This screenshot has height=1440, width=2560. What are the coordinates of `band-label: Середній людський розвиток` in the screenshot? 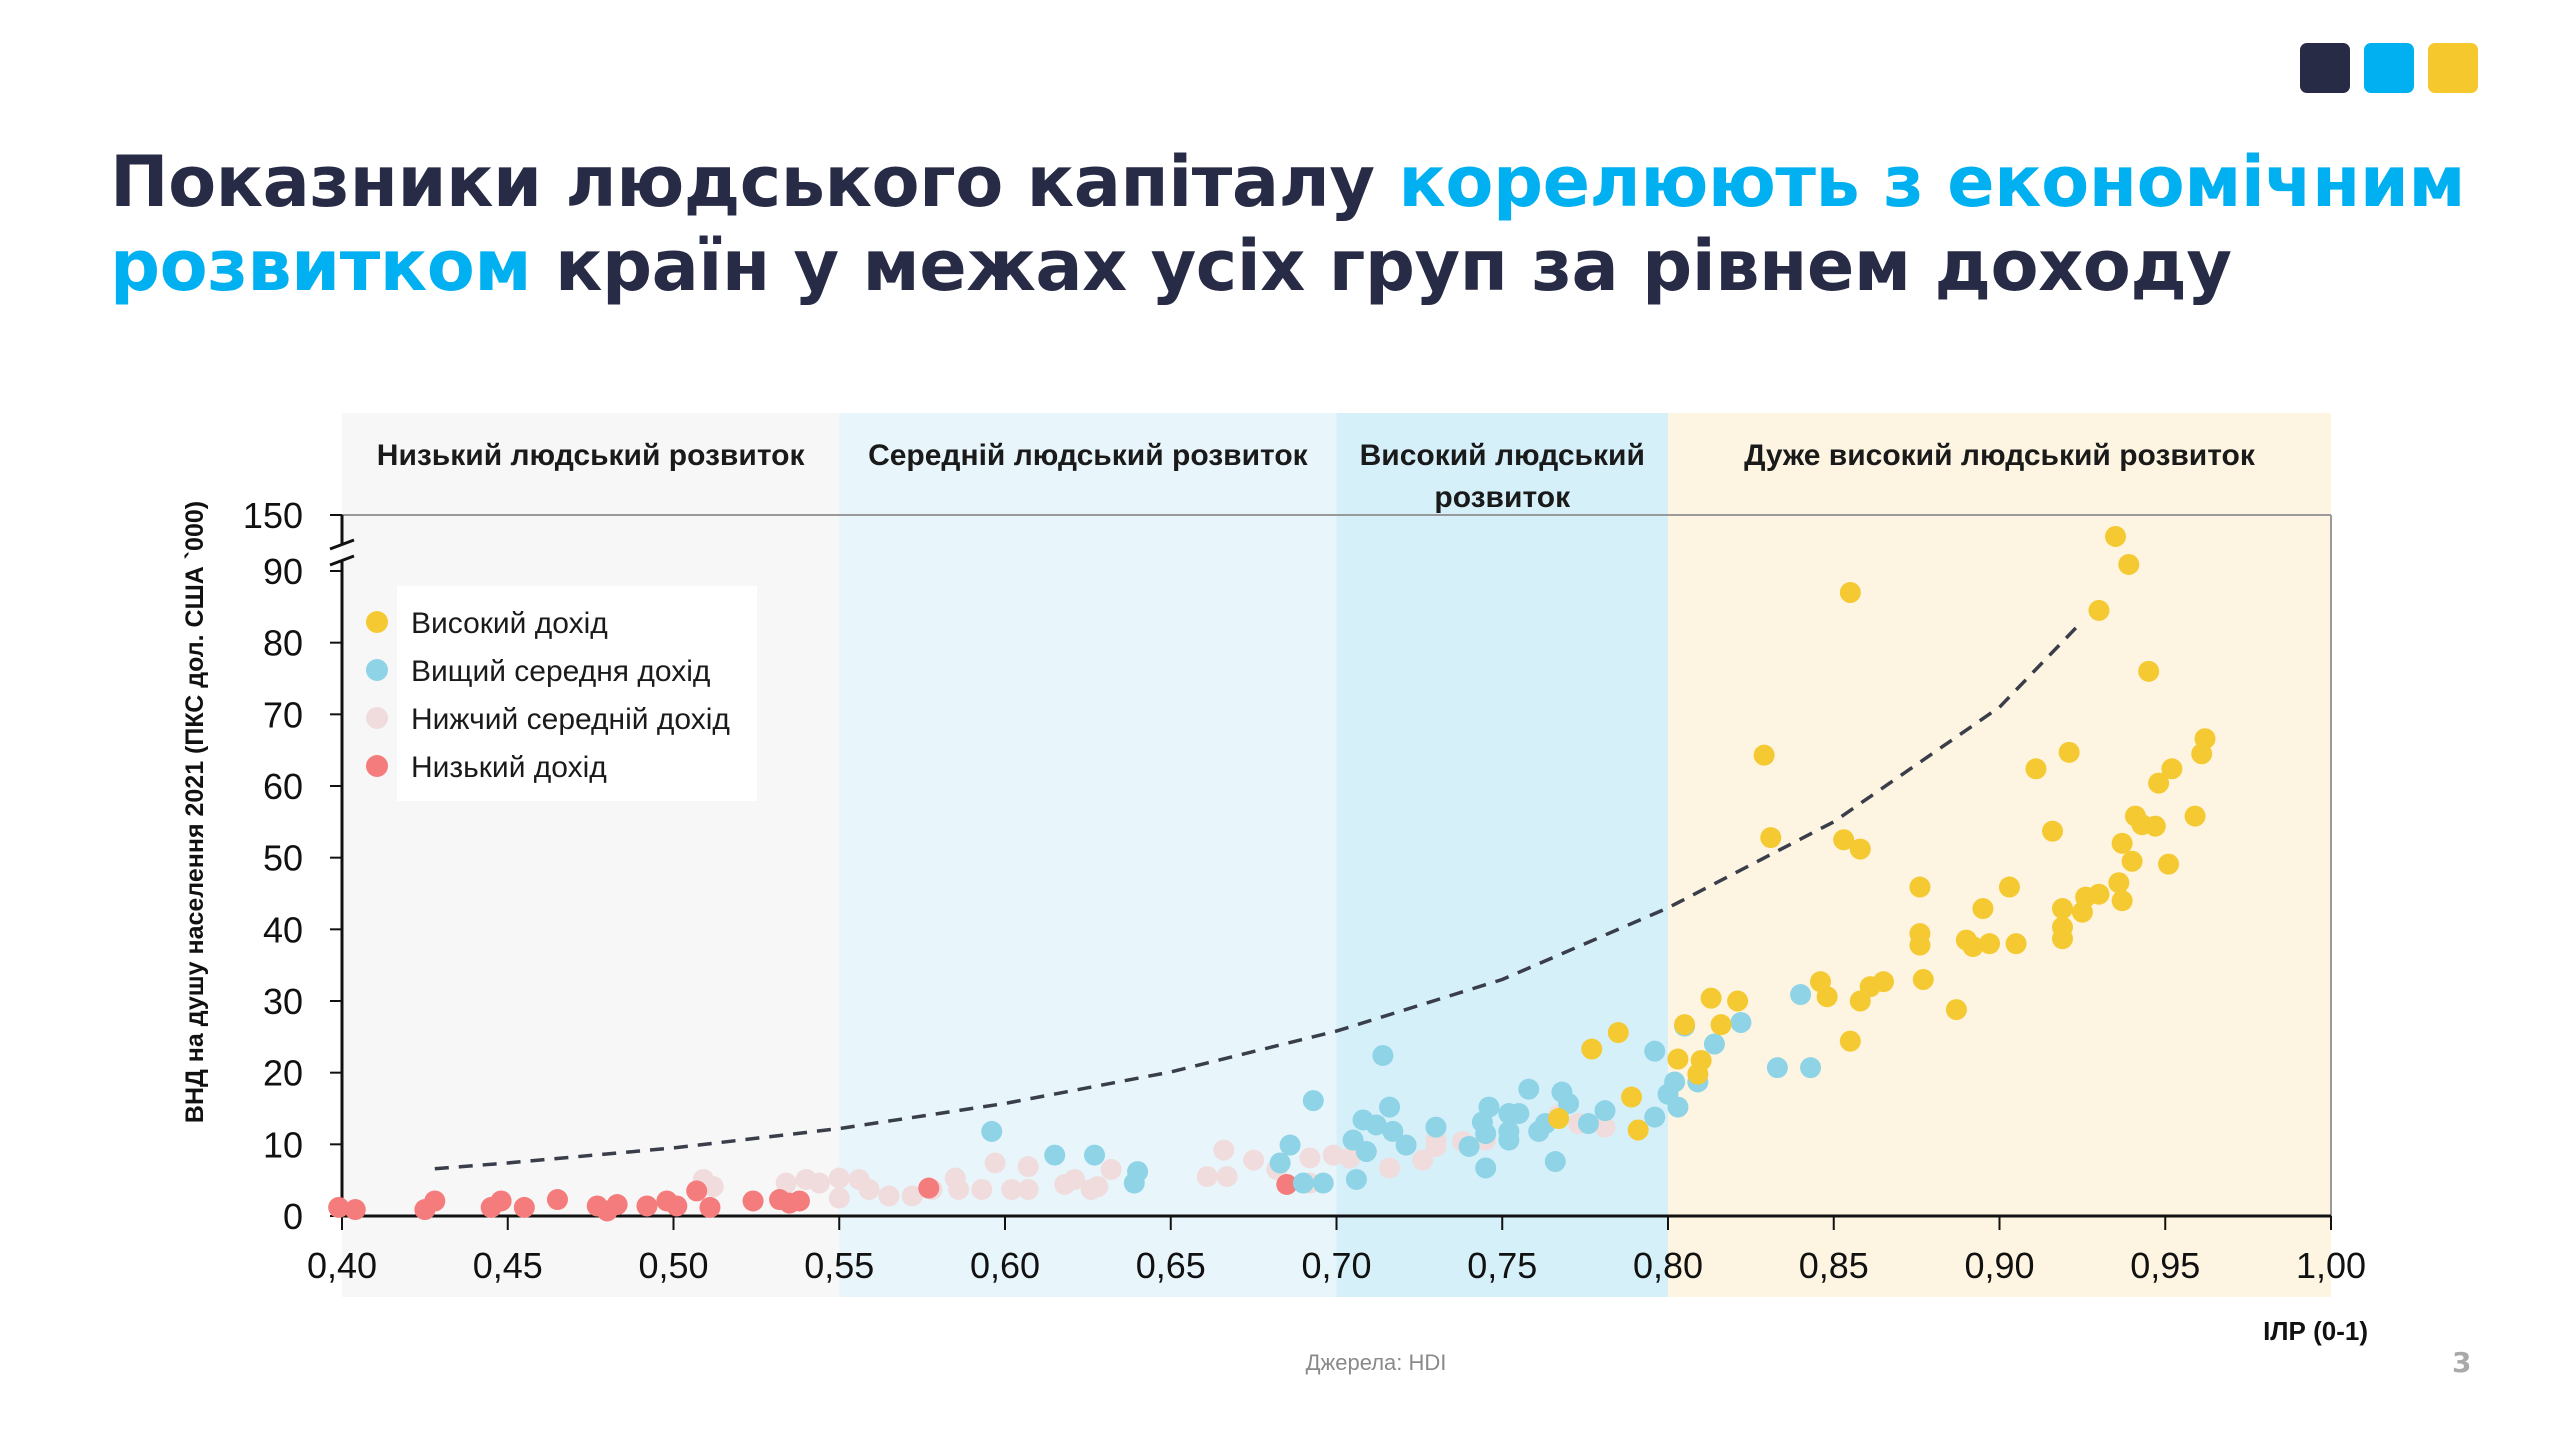 It's located at (1088, 455).